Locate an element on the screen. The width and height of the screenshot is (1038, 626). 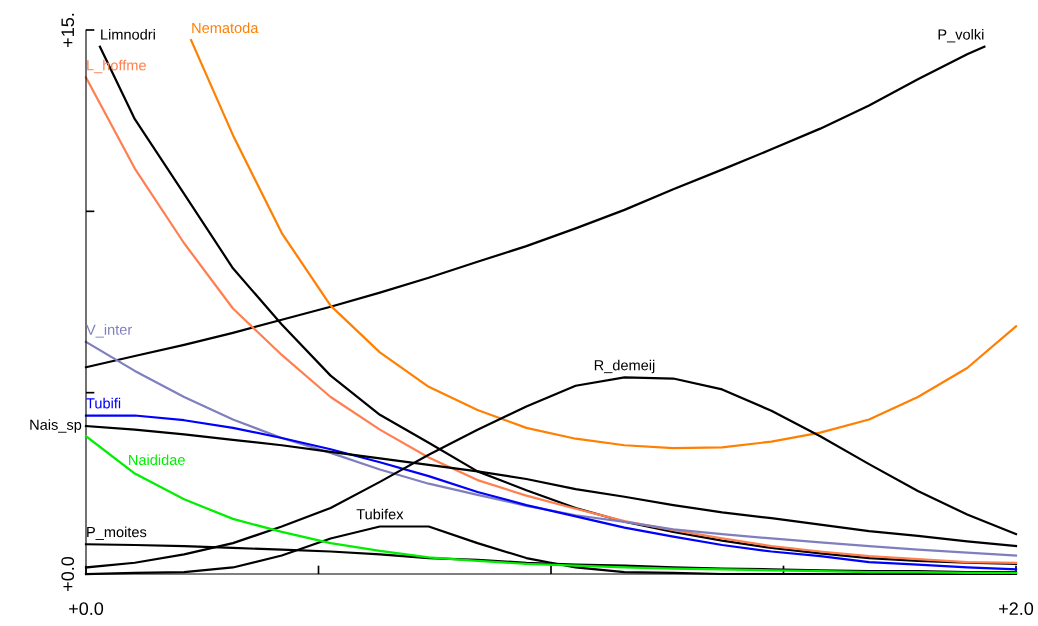
series-label: Tubifex is located at coordinates (380, 514).